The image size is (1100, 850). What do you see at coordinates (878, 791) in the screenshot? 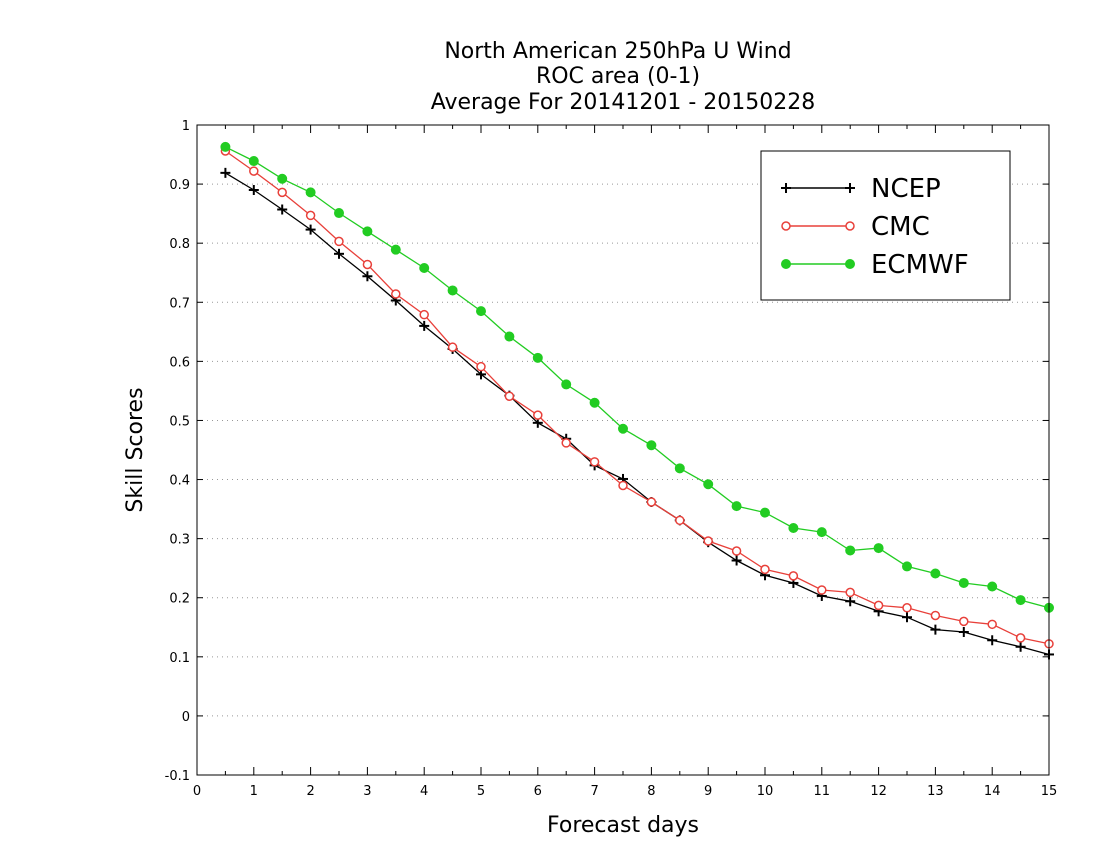
I see `x-tick-label: 12` at bounding box center [878, 791].